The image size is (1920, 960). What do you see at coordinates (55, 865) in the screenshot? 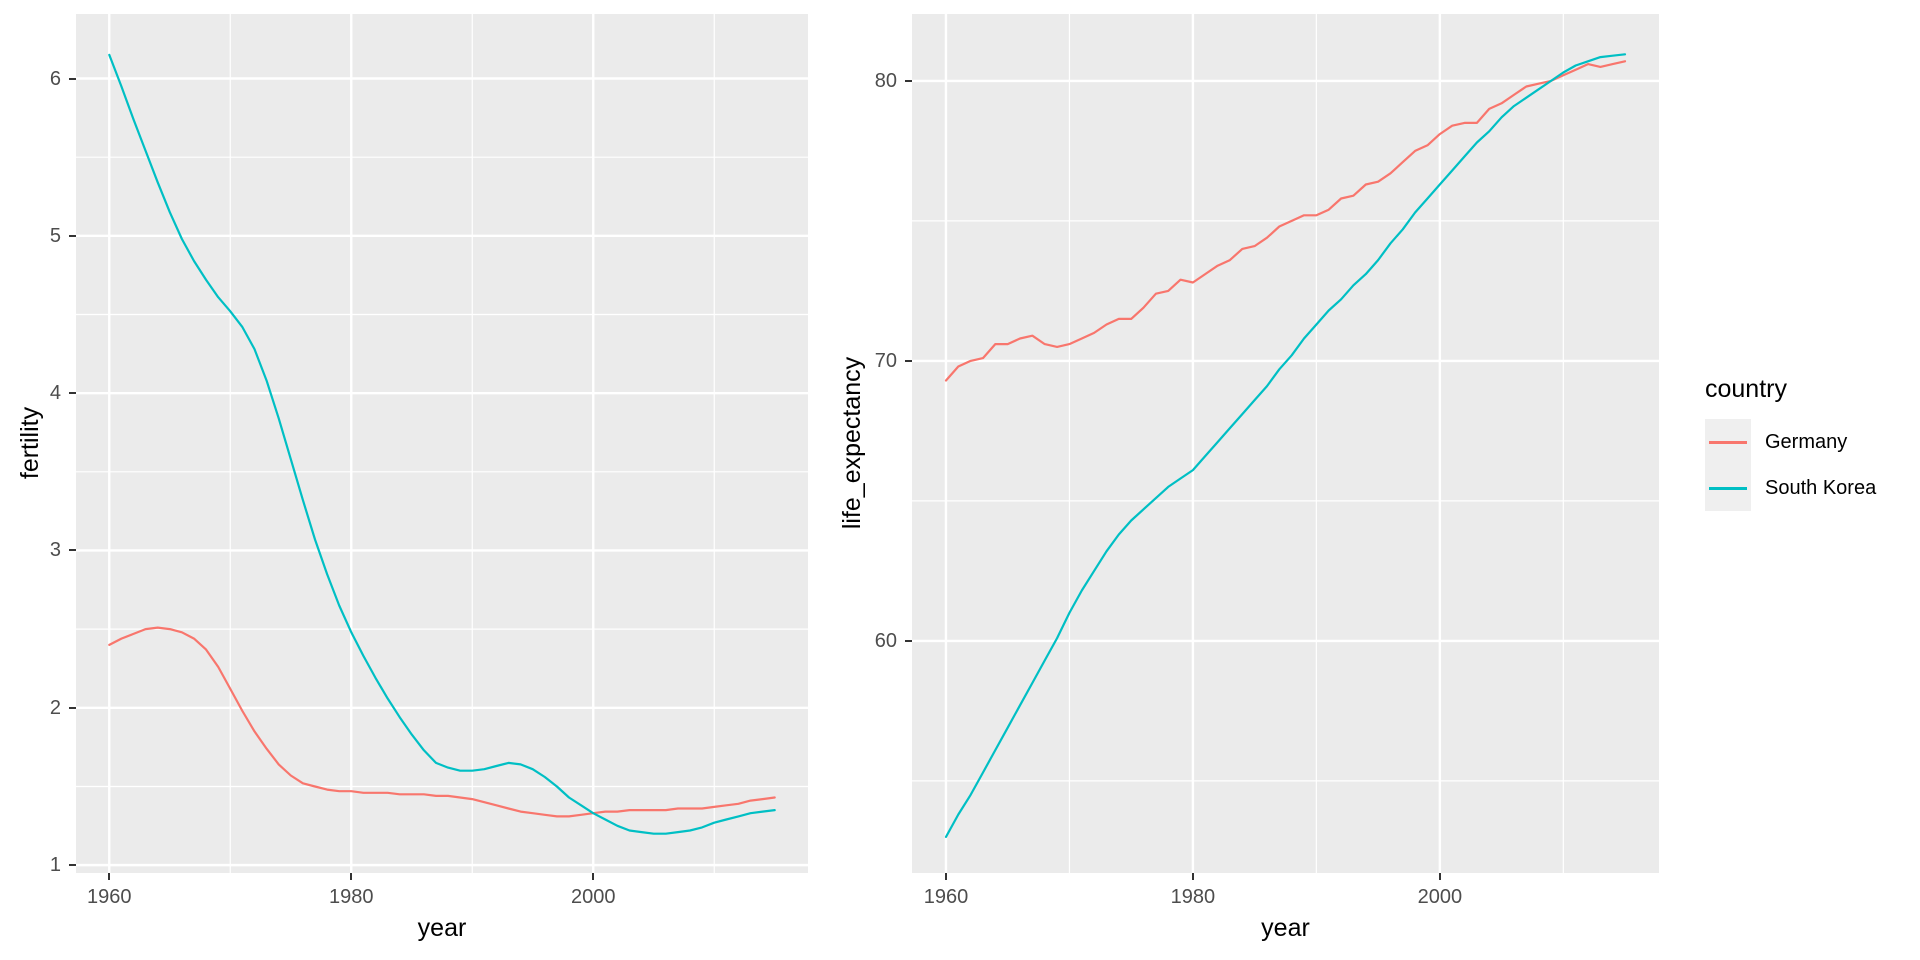
I see `y-tick-label: 1` at bounding box center [55, 865].